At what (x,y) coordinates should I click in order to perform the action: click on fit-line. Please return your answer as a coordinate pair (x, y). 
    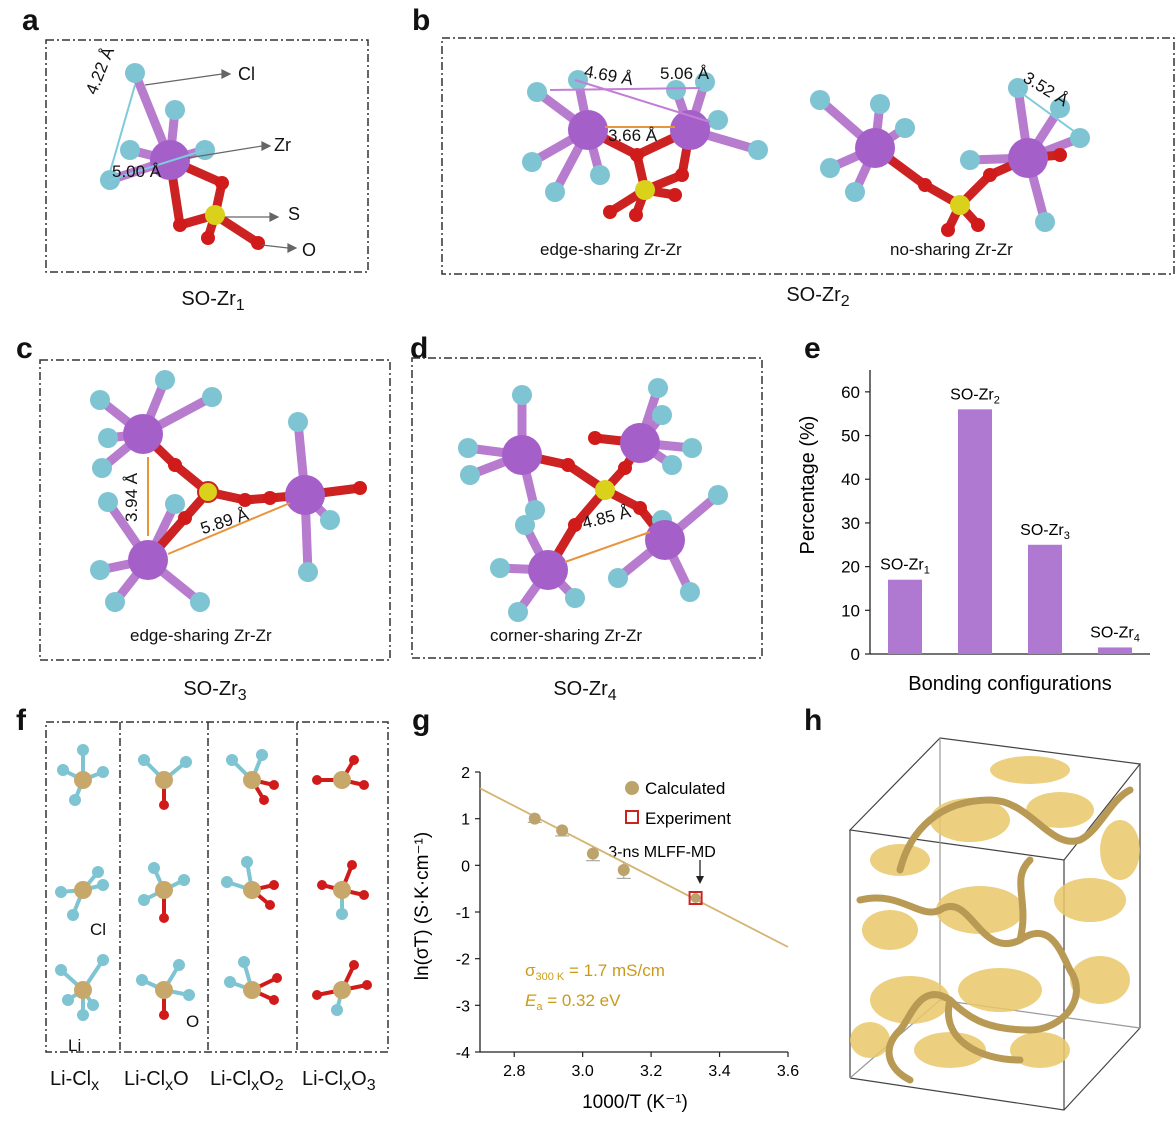
    Looking at the image, I should click on (634, 867).